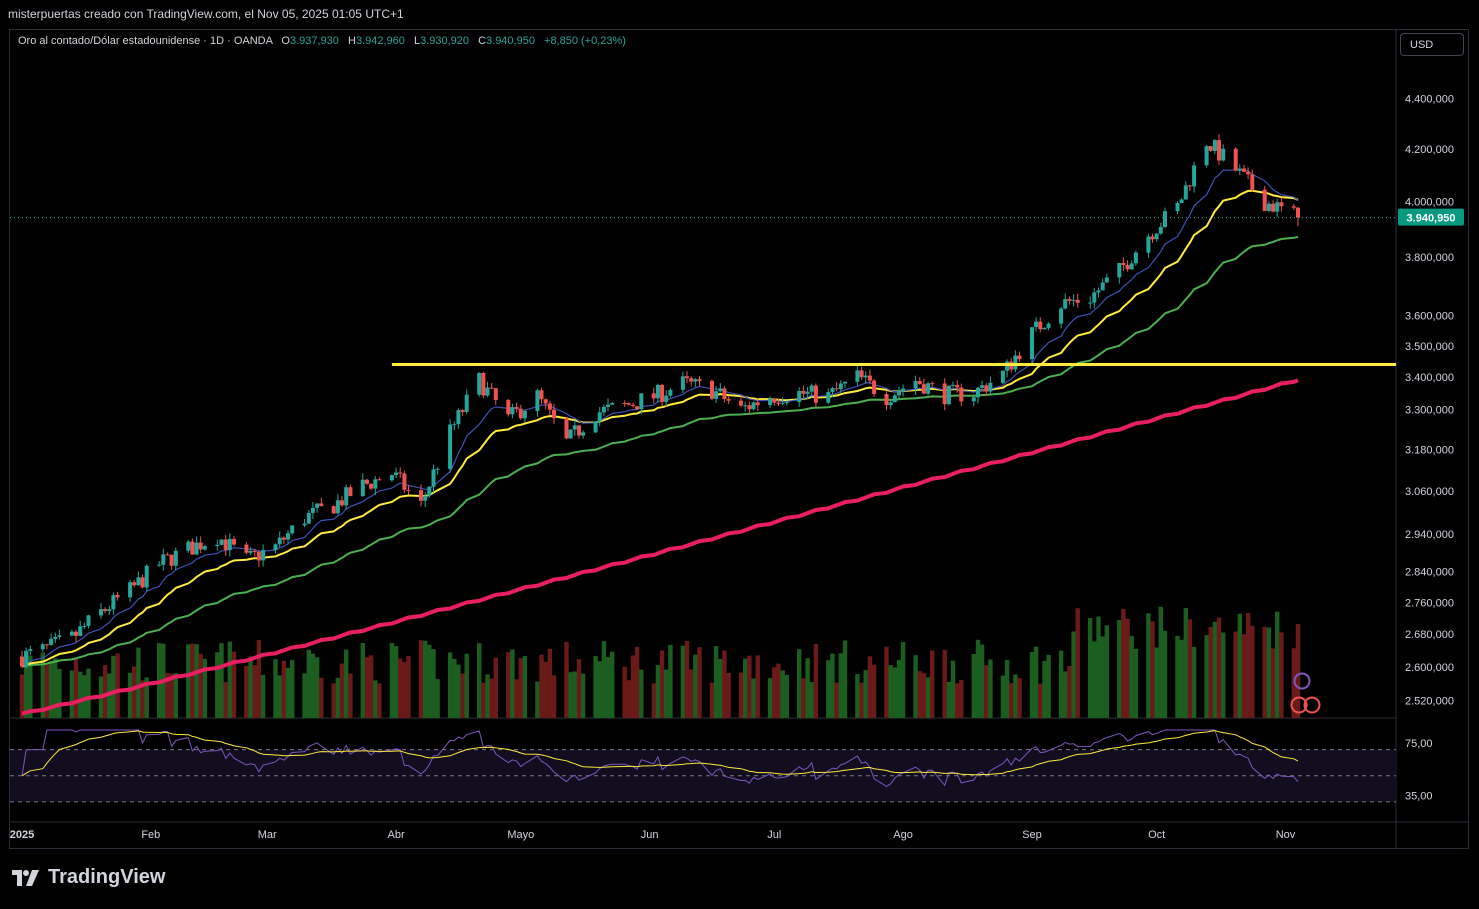 This screenshot has height=909, width=1479. I want to click on time-tick-label: Sep, so click(1032, 835).